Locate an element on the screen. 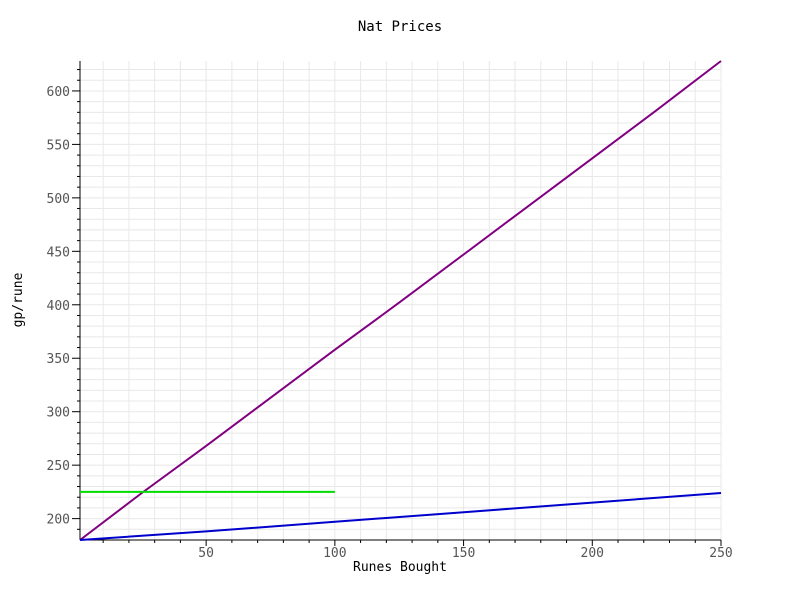 This screenshot has width=800, height=600. y-tick-label: 300 is located at coordinates (58, 413).